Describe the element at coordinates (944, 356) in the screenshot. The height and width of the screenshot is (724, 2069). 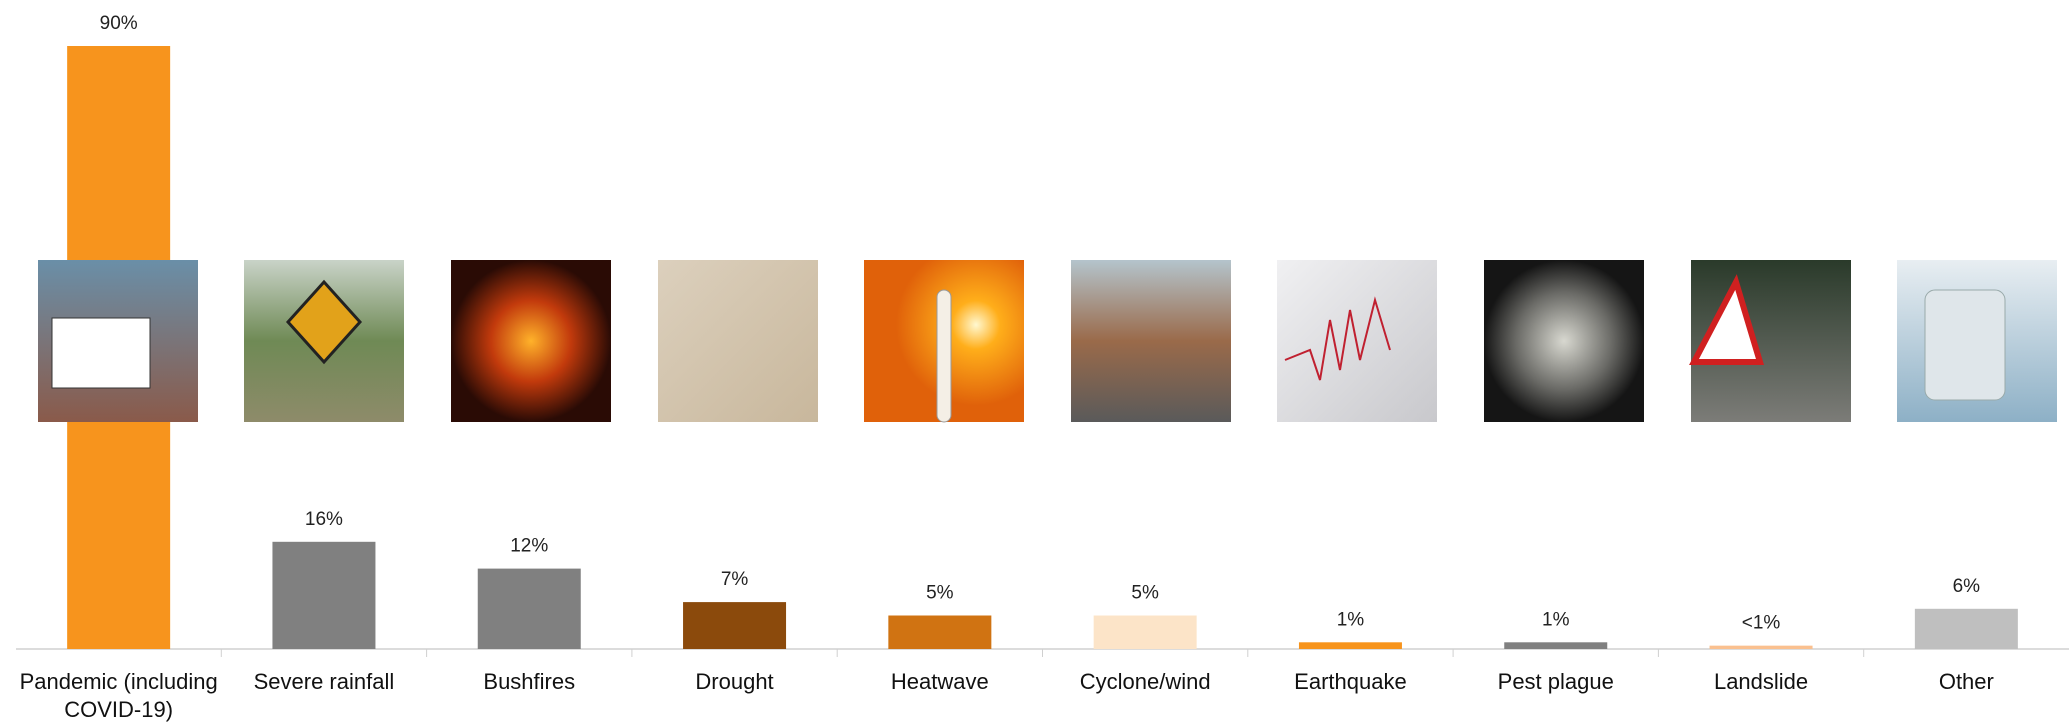
I see `photo-thermometer` at that location.